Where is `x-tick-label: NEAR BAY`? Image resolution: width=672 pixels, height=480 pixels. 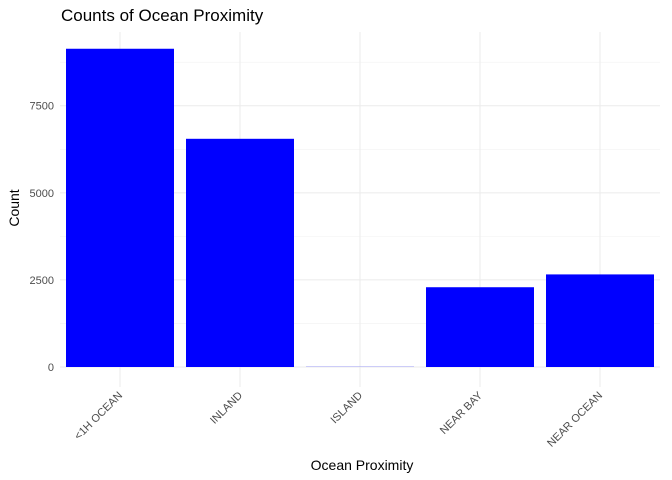
x-tick-label: NEAR BAY is located at coordinates (462, 413).